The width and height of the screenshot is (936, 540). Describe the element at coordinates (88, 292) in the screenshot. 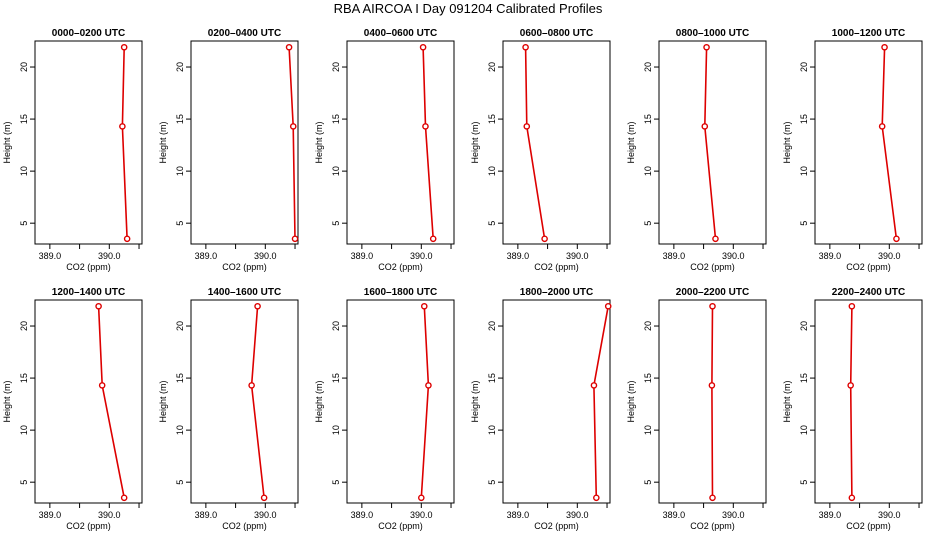

I see `panel-title: 1200–1400 UTC` at that location.